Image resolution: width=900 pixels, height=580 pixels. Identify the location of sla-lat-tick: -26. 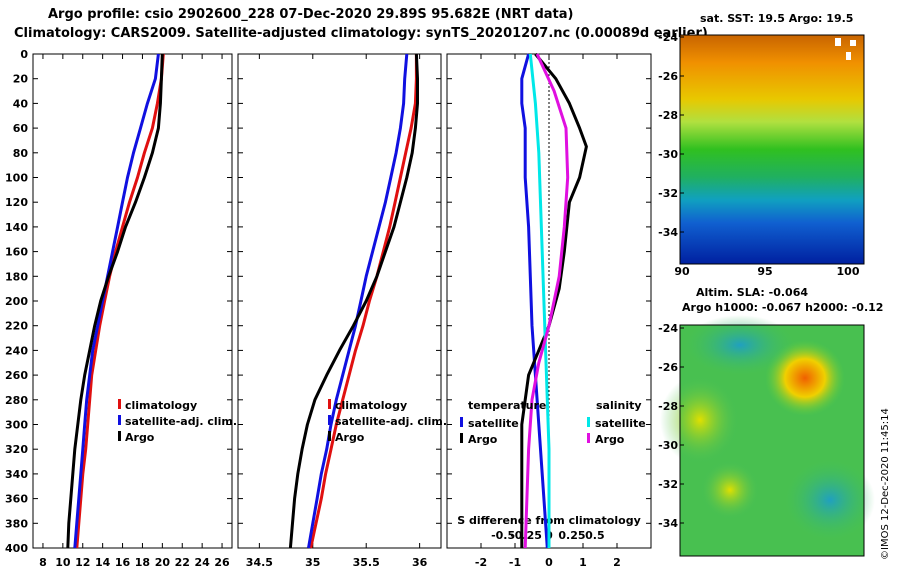
(668, 367).